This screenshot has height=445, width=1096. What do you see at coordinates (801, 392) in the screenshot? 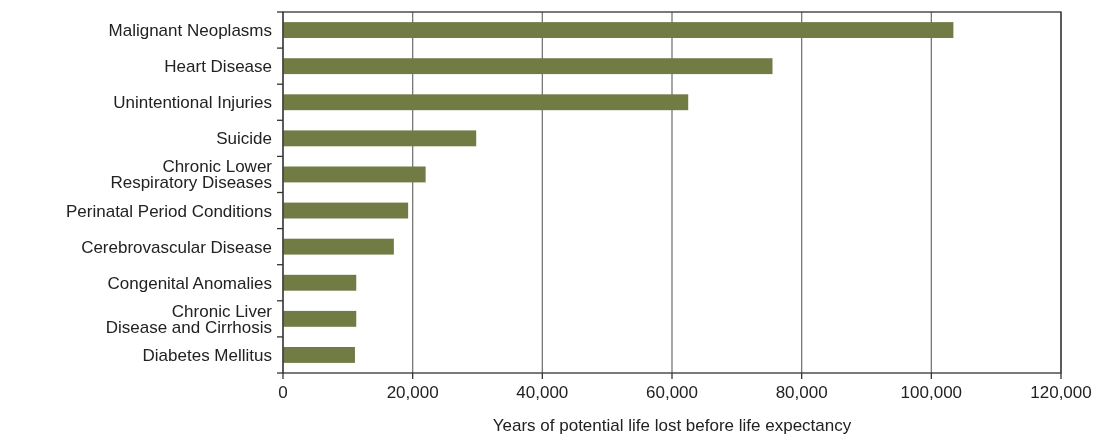
I see `x-tick-label: 80,000` at bounding box center [801, 392].